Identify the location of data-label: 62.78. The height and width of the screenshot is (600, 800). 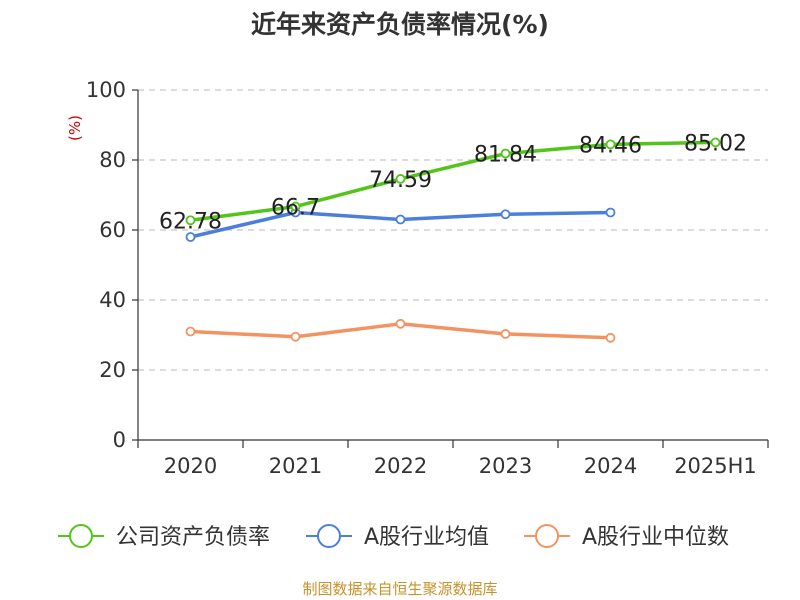
(190, 221).